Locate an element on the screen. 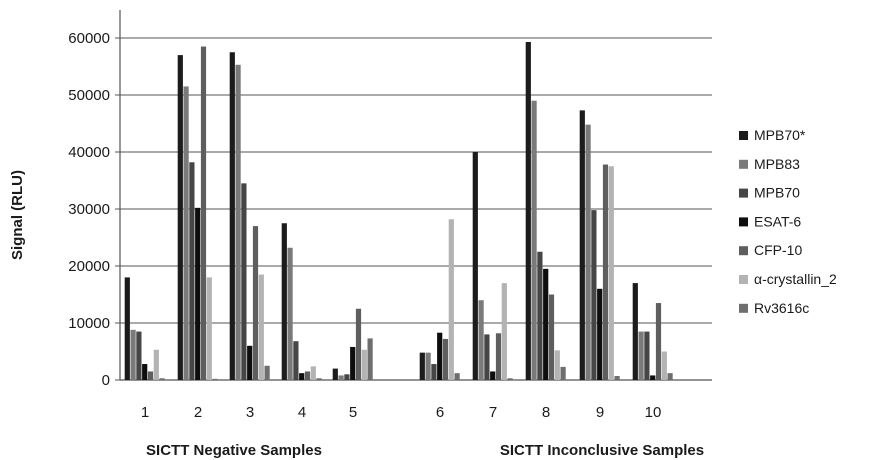  y-tick-label: 60000 is located at coordinates (89, 38).